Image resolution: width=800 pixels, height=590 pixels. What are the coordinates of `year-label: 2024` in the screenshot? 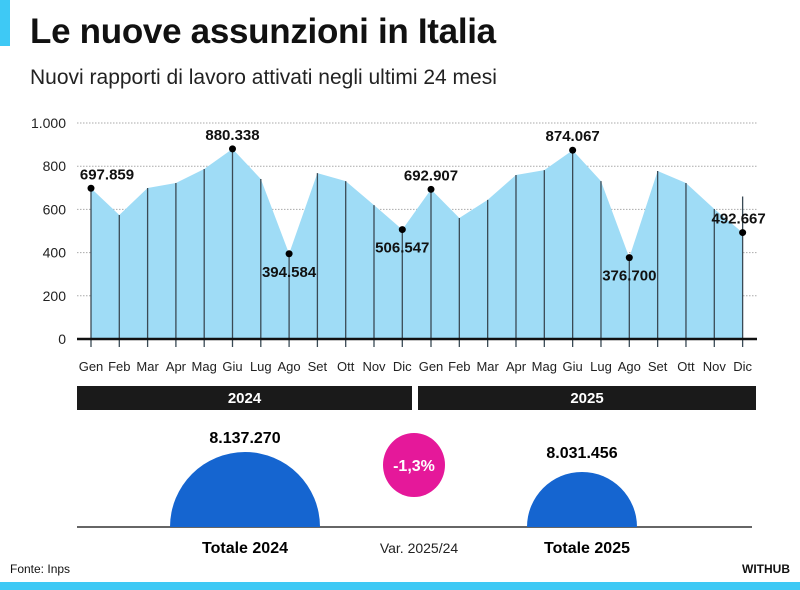 It's located at (245, 398).